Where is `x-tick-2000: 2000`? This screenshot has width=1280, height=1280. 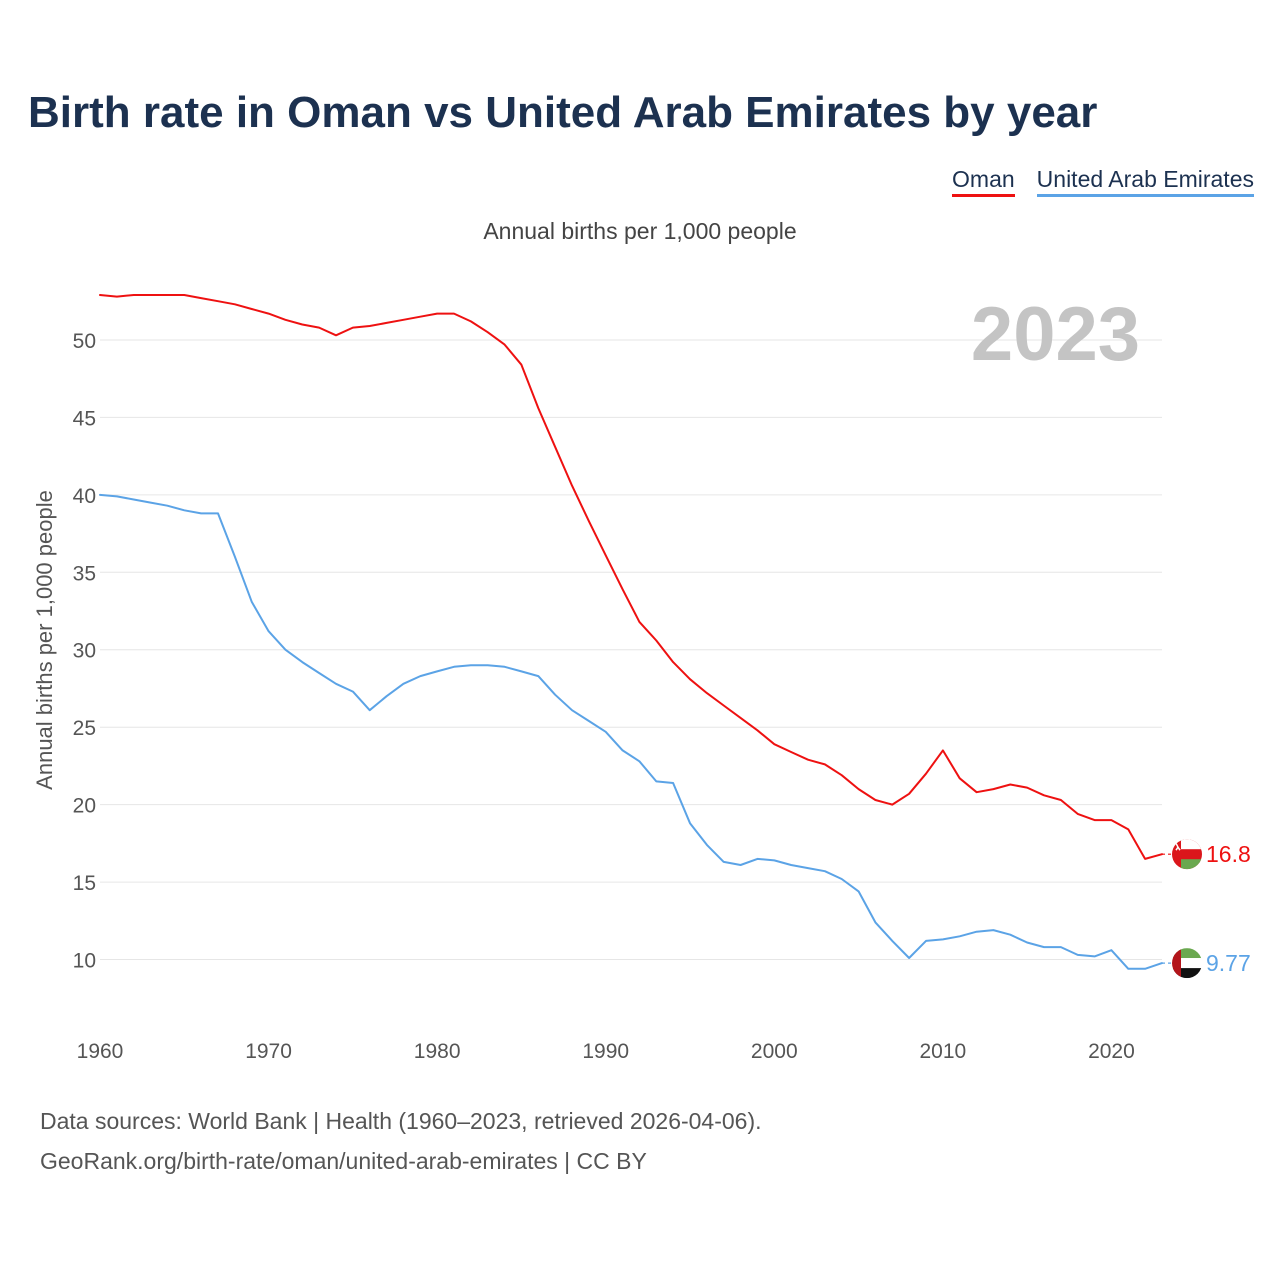
x-tick-2000: 2000 is located at coordinates (774, 1051).